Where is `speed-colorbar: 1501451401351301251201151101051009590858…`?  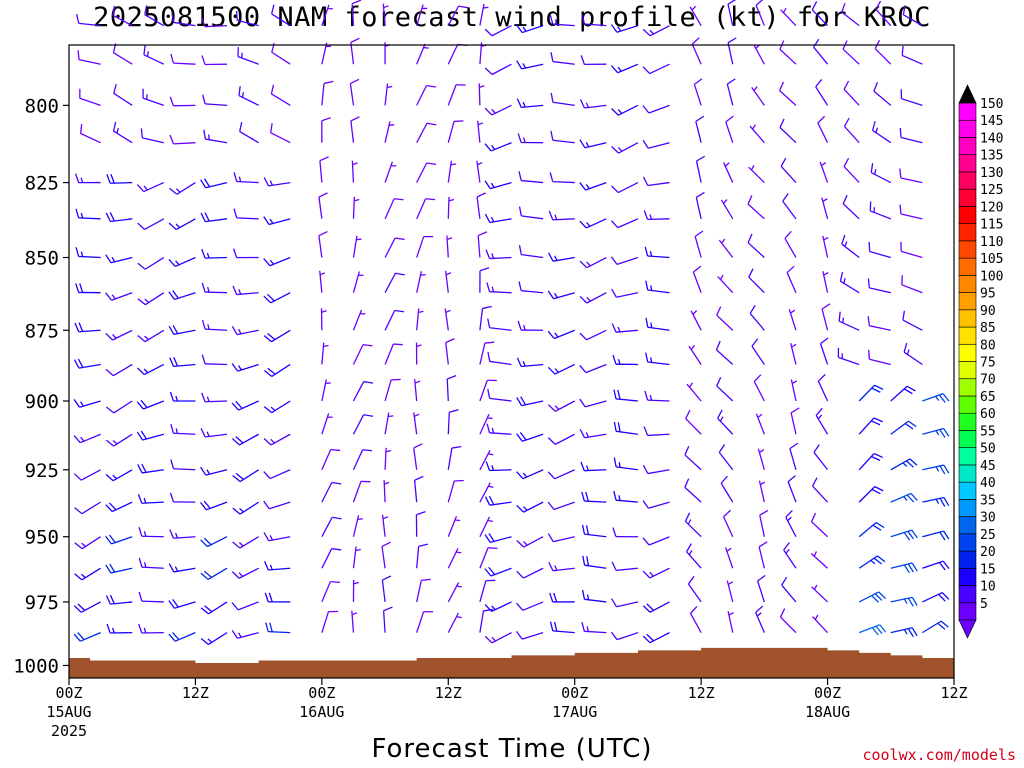
speed-colorbar: 1501451401351301251201151101051009590858… is located at coordinates (980, 361).